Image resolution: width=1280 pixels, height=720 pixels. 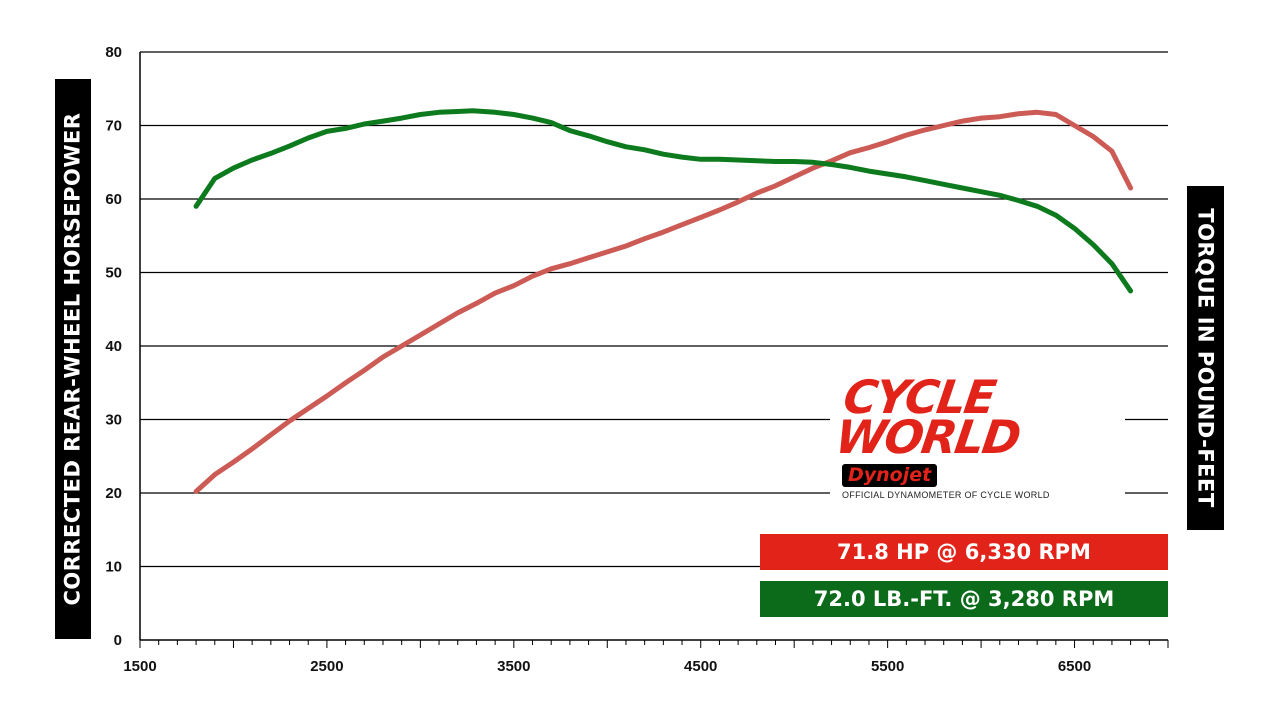 What do you see at coordinates (946, 495) in the screenshot?
I see `logo-tagline: OFFICIAL DYNAMOMETER OF CYCLE WORLD` at bounding box center [946, 495].